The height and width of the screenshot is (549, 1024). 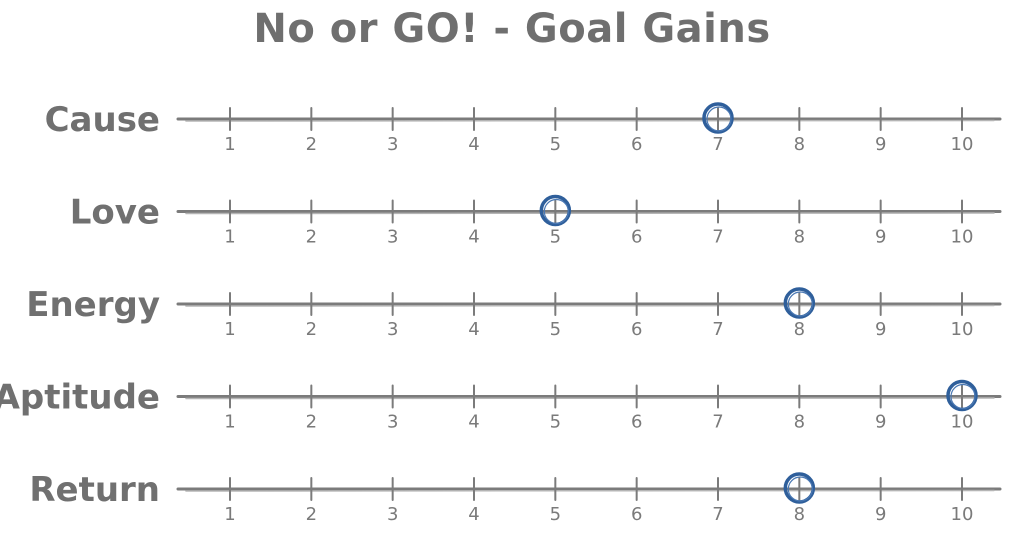 I want to click on value-marker-love, so click(x=555, y=210).